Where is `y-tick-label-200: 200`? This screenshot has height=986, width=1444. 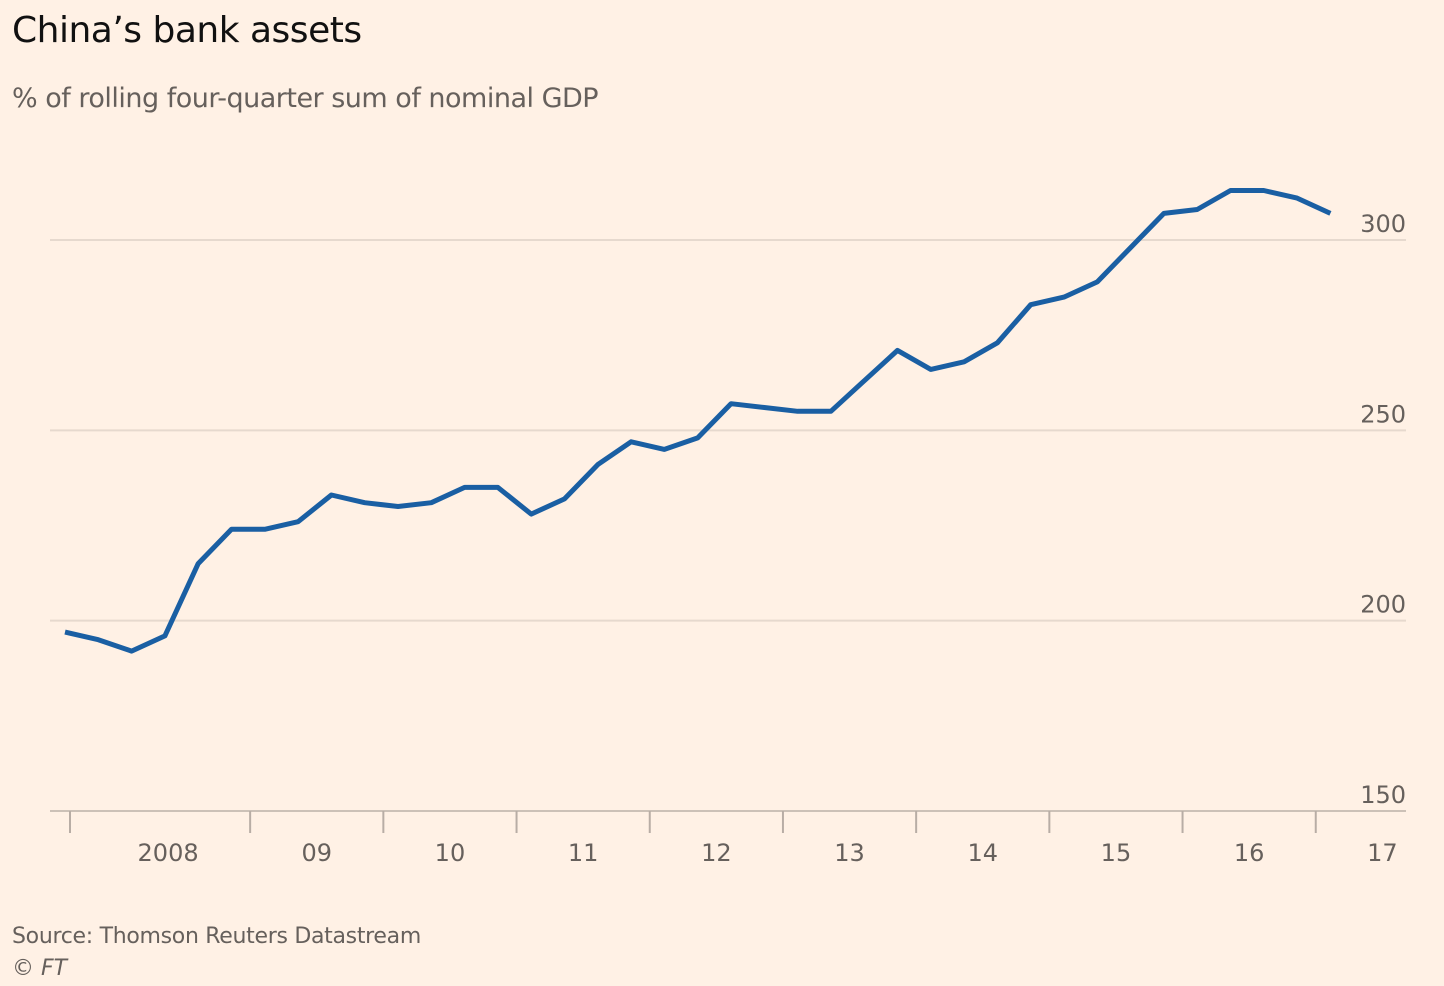 y-tick-label-200: 200 is located at coordinates (1383, 605).